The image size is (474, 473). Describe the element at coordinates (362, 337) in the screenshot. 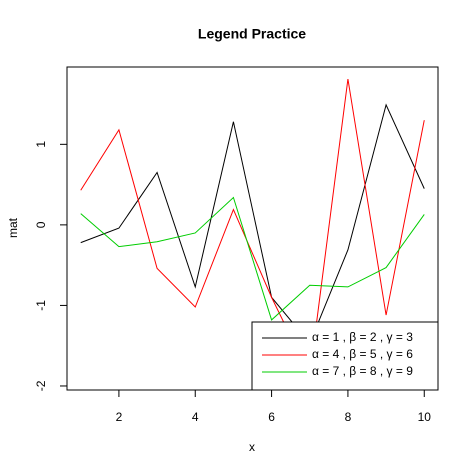

I see `legend-label: α = 1 , β = 2 , γ = 3` at that location.